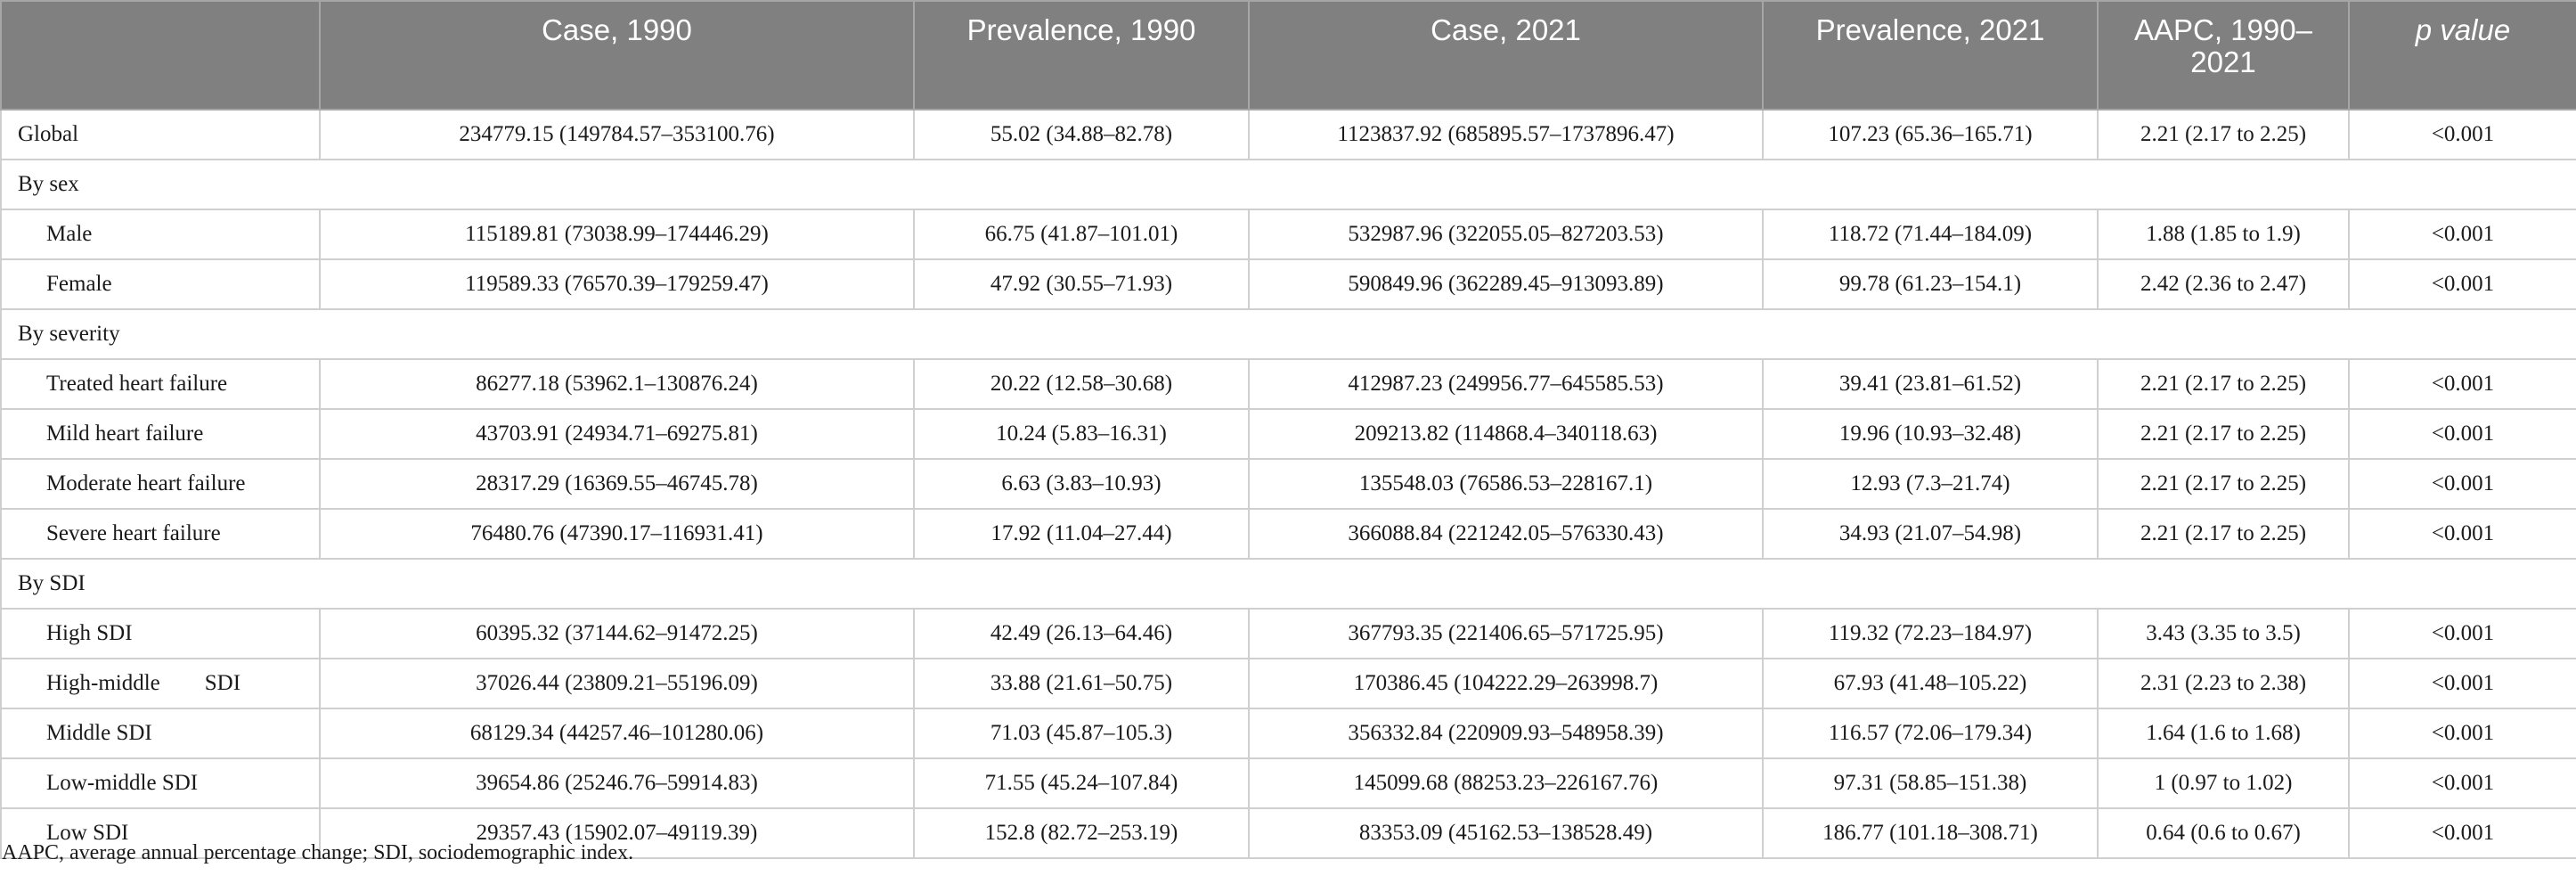  Describe the element at coordinates (1931, 284) in the screenshot. I see `table-cell: 99.78 (61.23–154.1)` at that location.